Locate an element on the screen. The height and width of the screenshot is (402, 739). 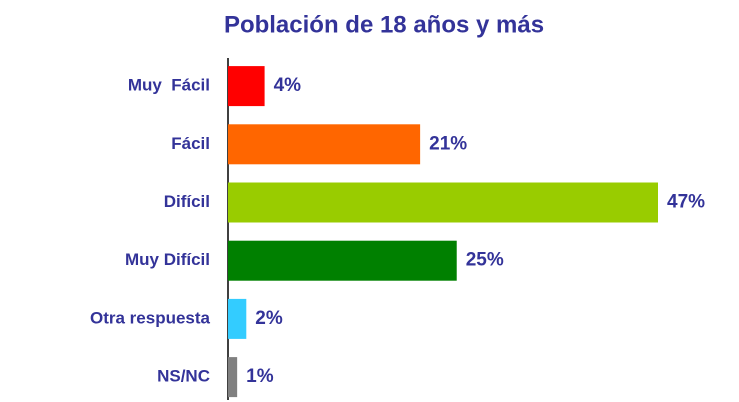
category-label: NS/NC is located at coordinates (183, 376).